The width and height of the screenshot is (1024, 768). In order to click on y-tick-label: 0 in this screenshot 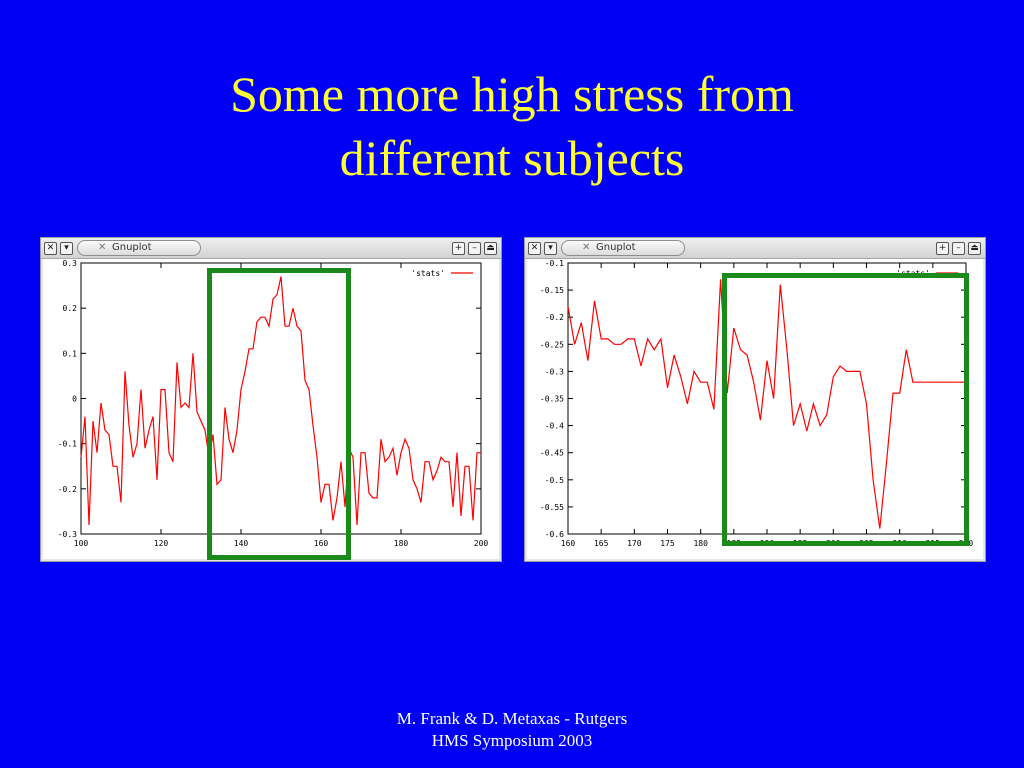, I will do `click(74, 399)`.